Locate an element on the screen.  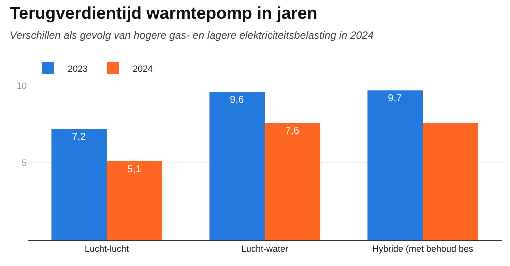
x-tick-label: Lucht-water is located at coordinates (265, 249).